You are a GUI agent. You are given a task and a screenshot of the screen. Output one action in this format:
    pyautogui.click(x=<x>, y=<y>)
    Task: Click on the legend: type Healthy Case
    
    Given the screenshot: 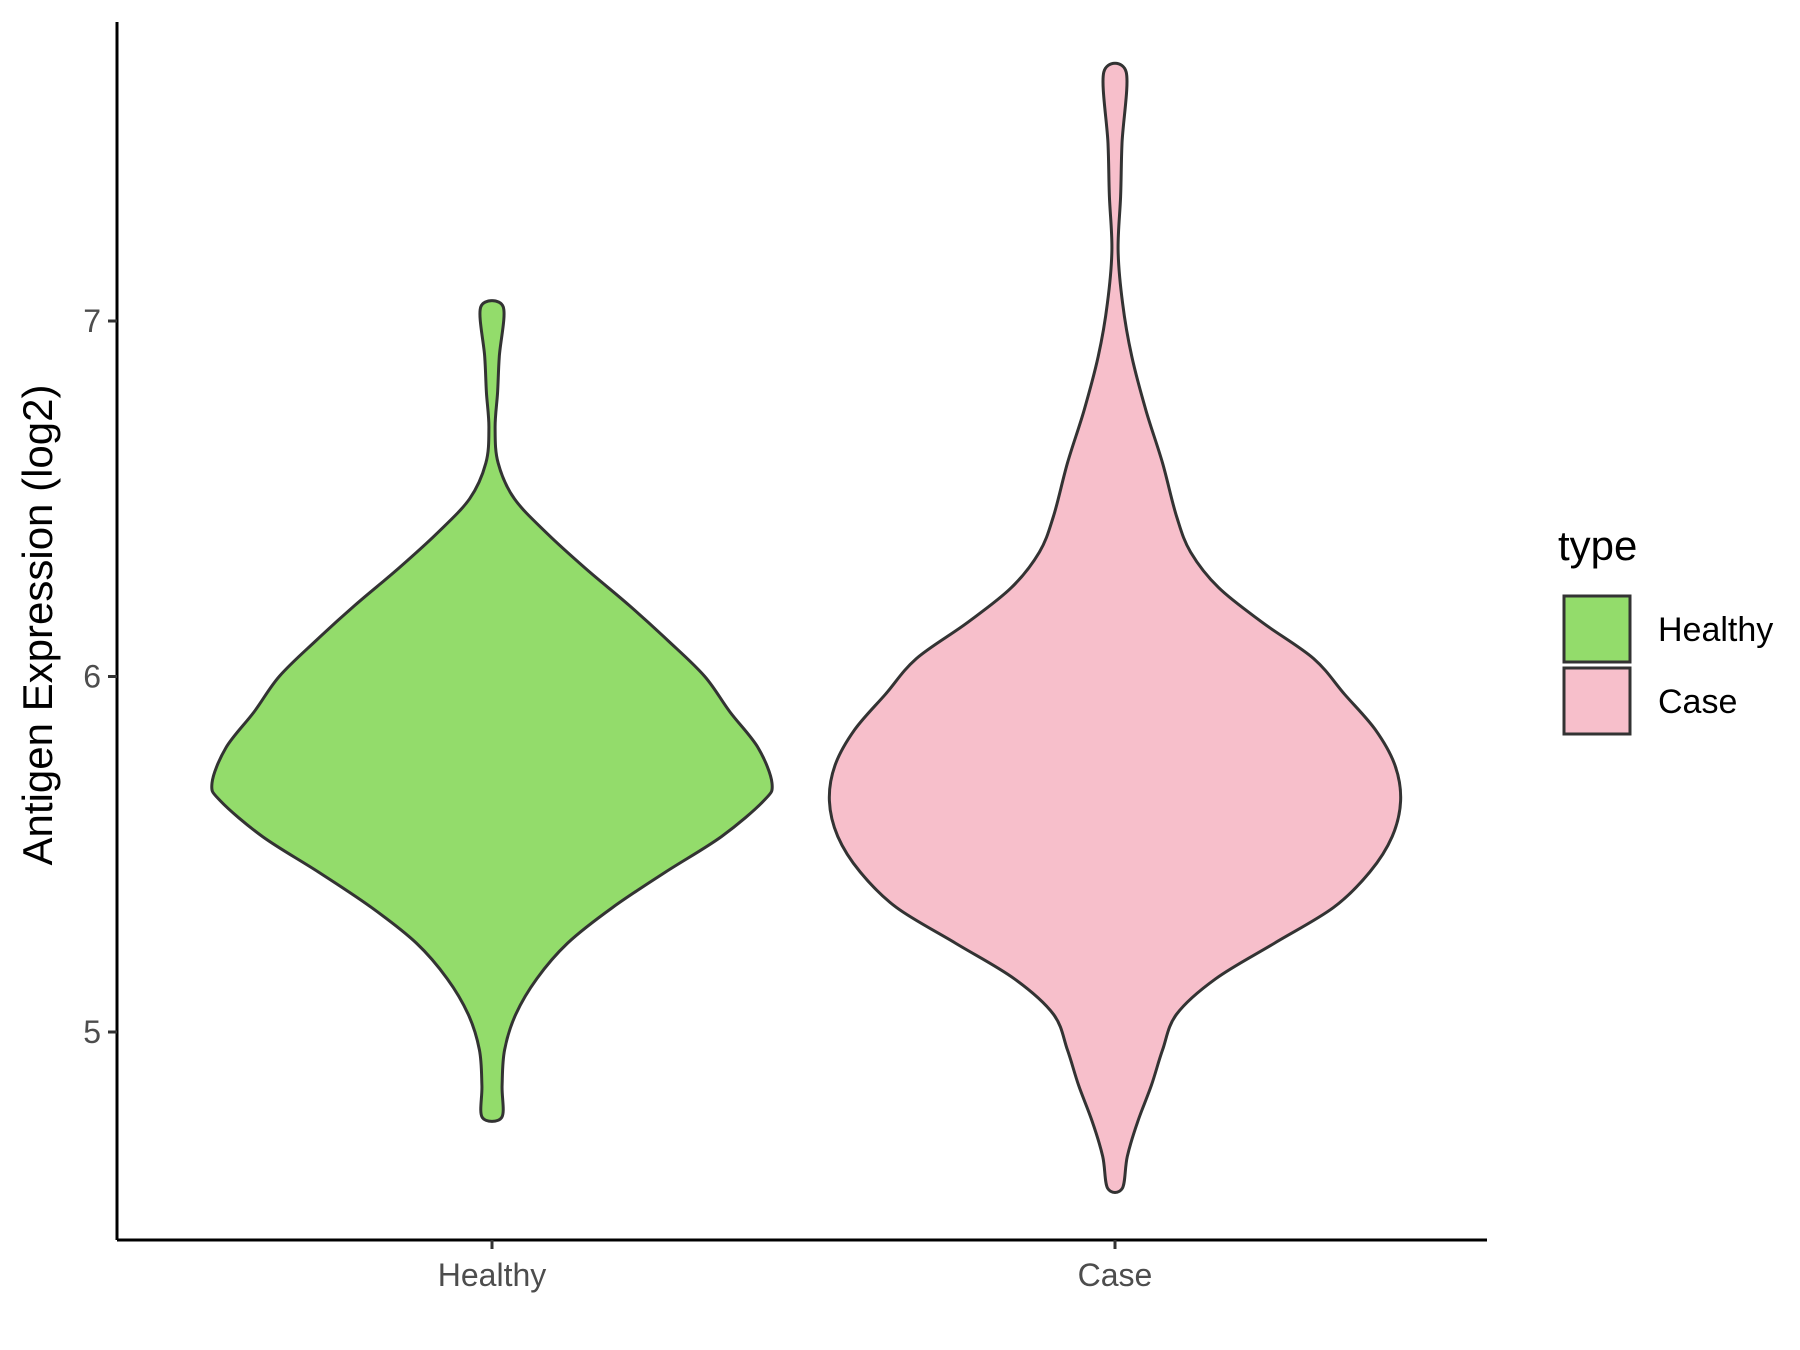 What is the action you would take?
    pyautogui.click(x=1665, y=629)
    